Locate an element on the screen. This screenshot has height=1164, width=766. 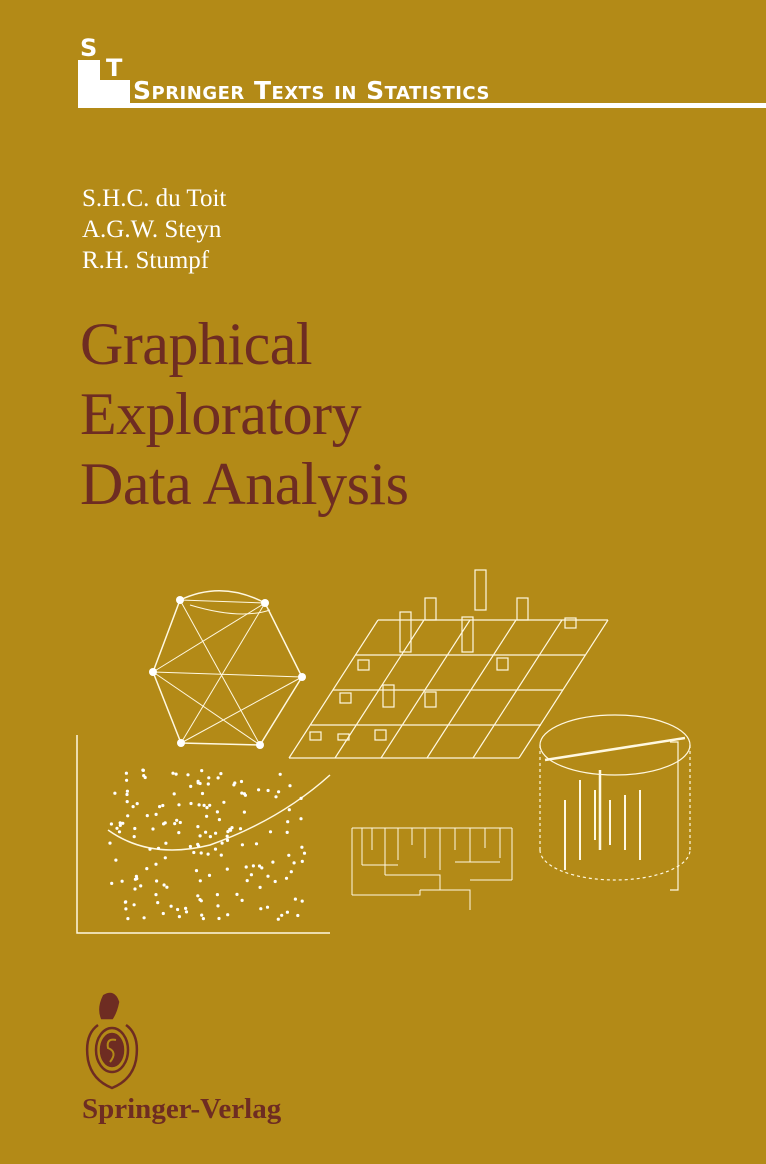
publisher-name: Springer-Verlag is located at coordinates (182, 1109).